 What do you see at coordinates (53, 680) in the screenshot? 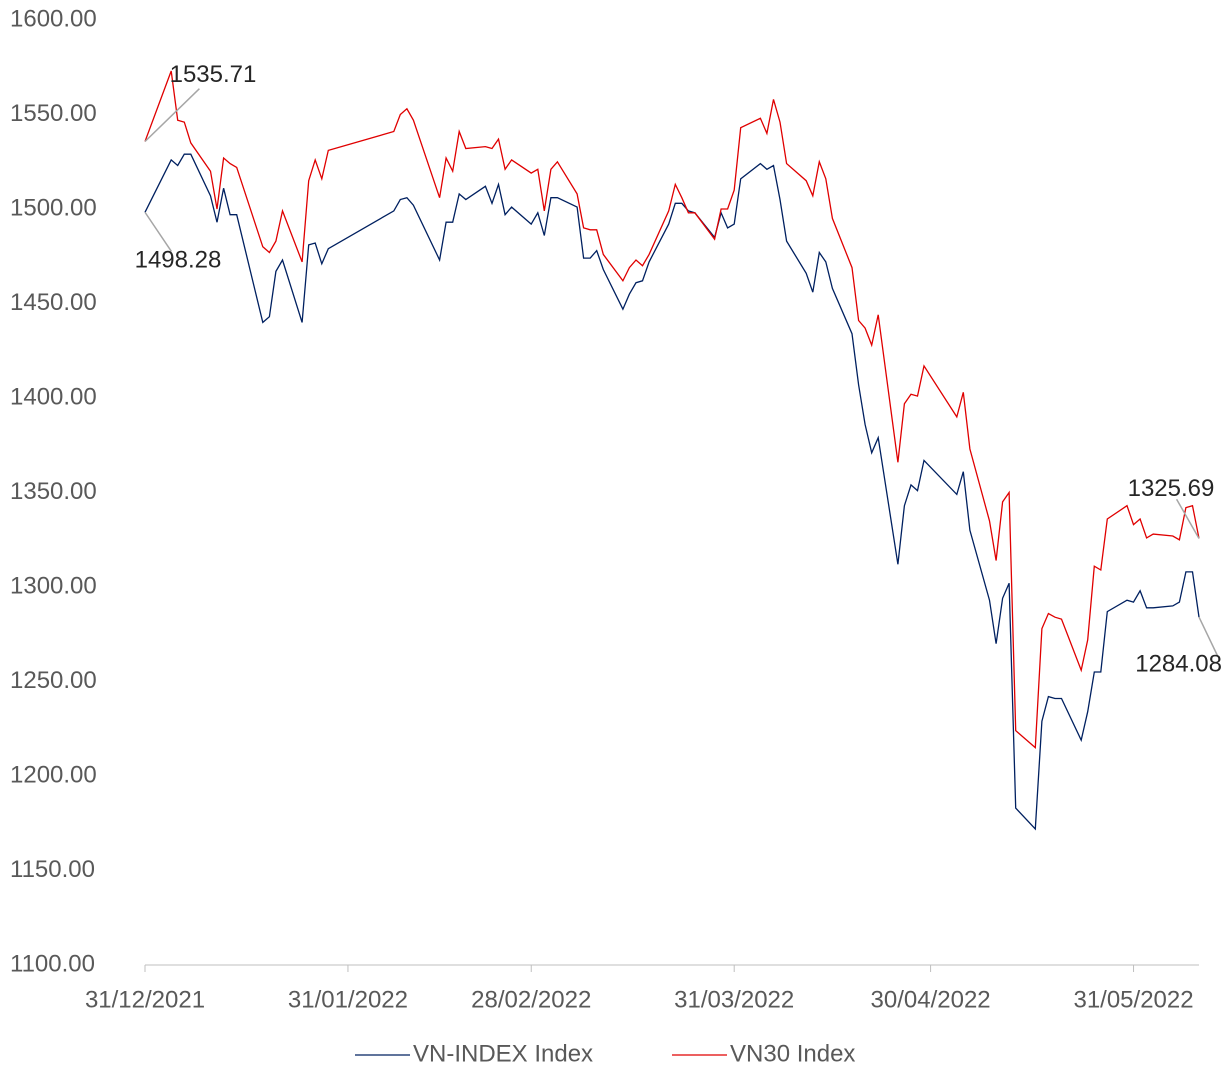
I see `y-tick-label: 1250.00` at bounding box center [53, 680].